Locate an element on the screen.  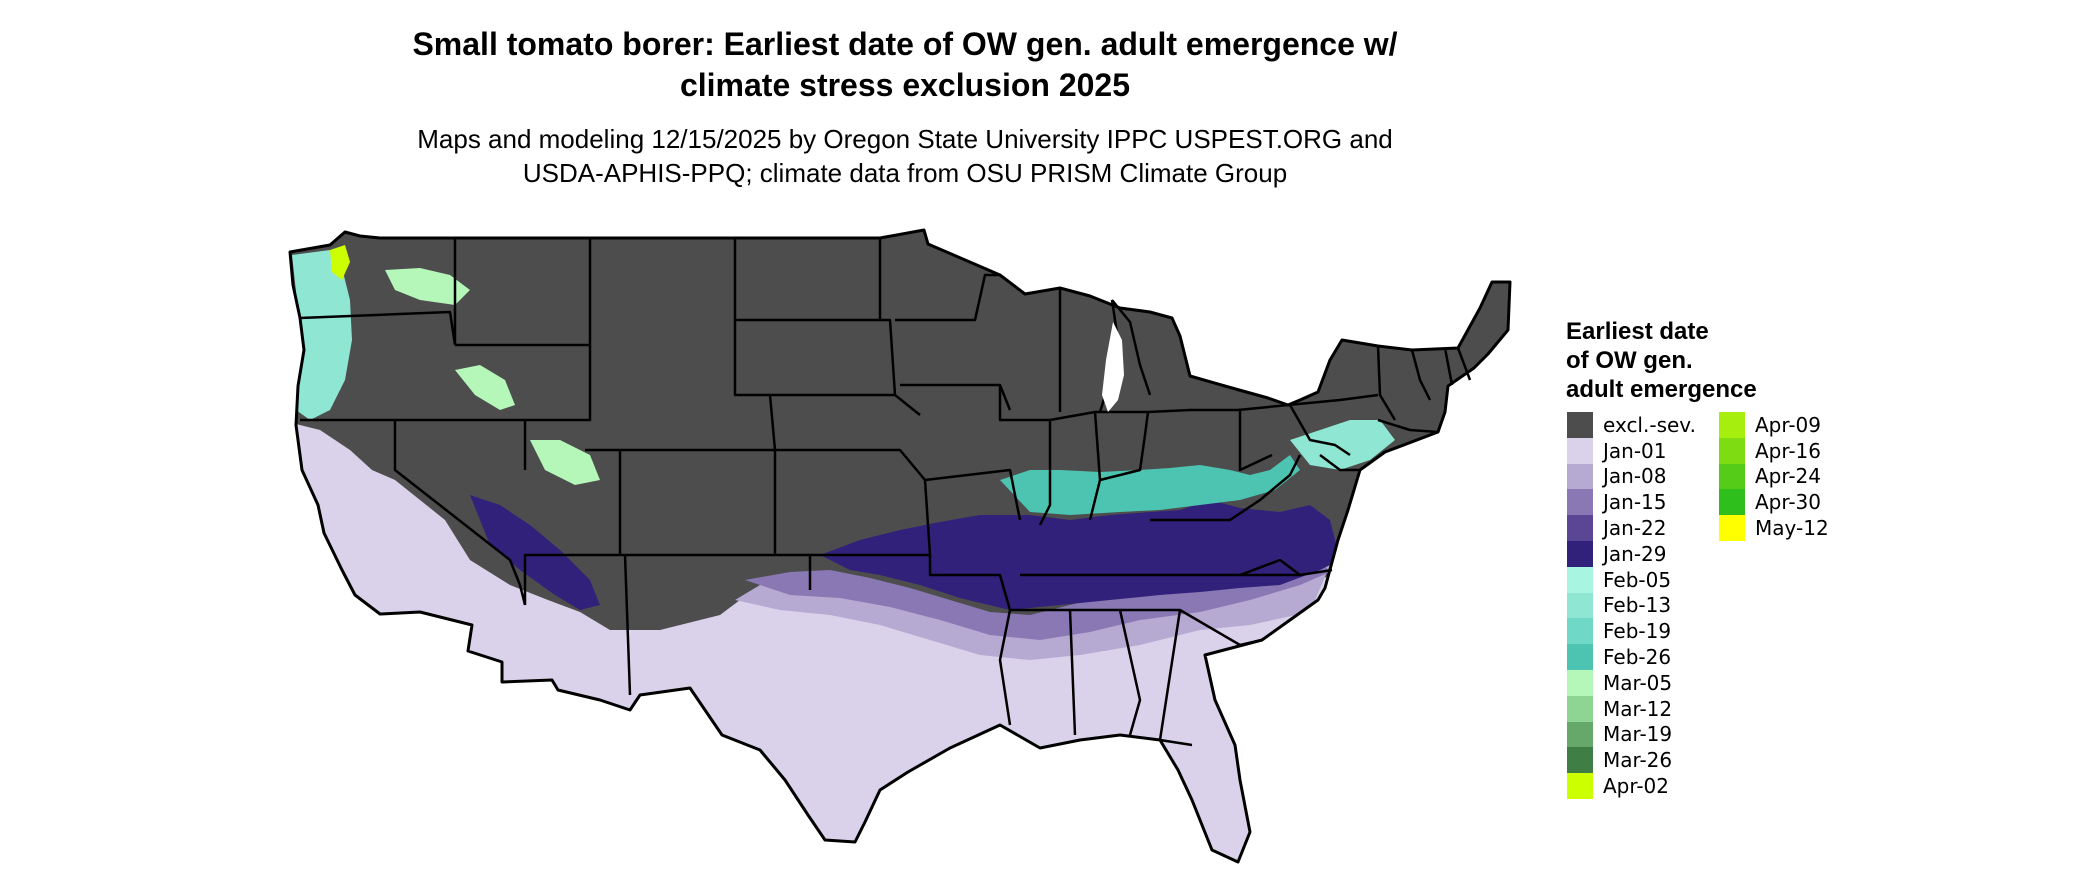
legend-item: excl.-sev. is located at coordinates (1631, 425).